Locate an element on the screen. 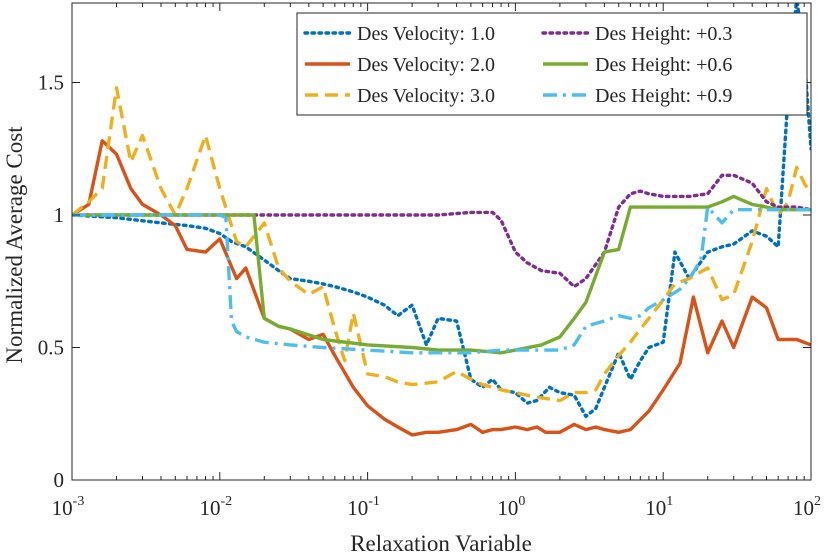  y-tick-label: 0 is located at coordinates (59, 480).